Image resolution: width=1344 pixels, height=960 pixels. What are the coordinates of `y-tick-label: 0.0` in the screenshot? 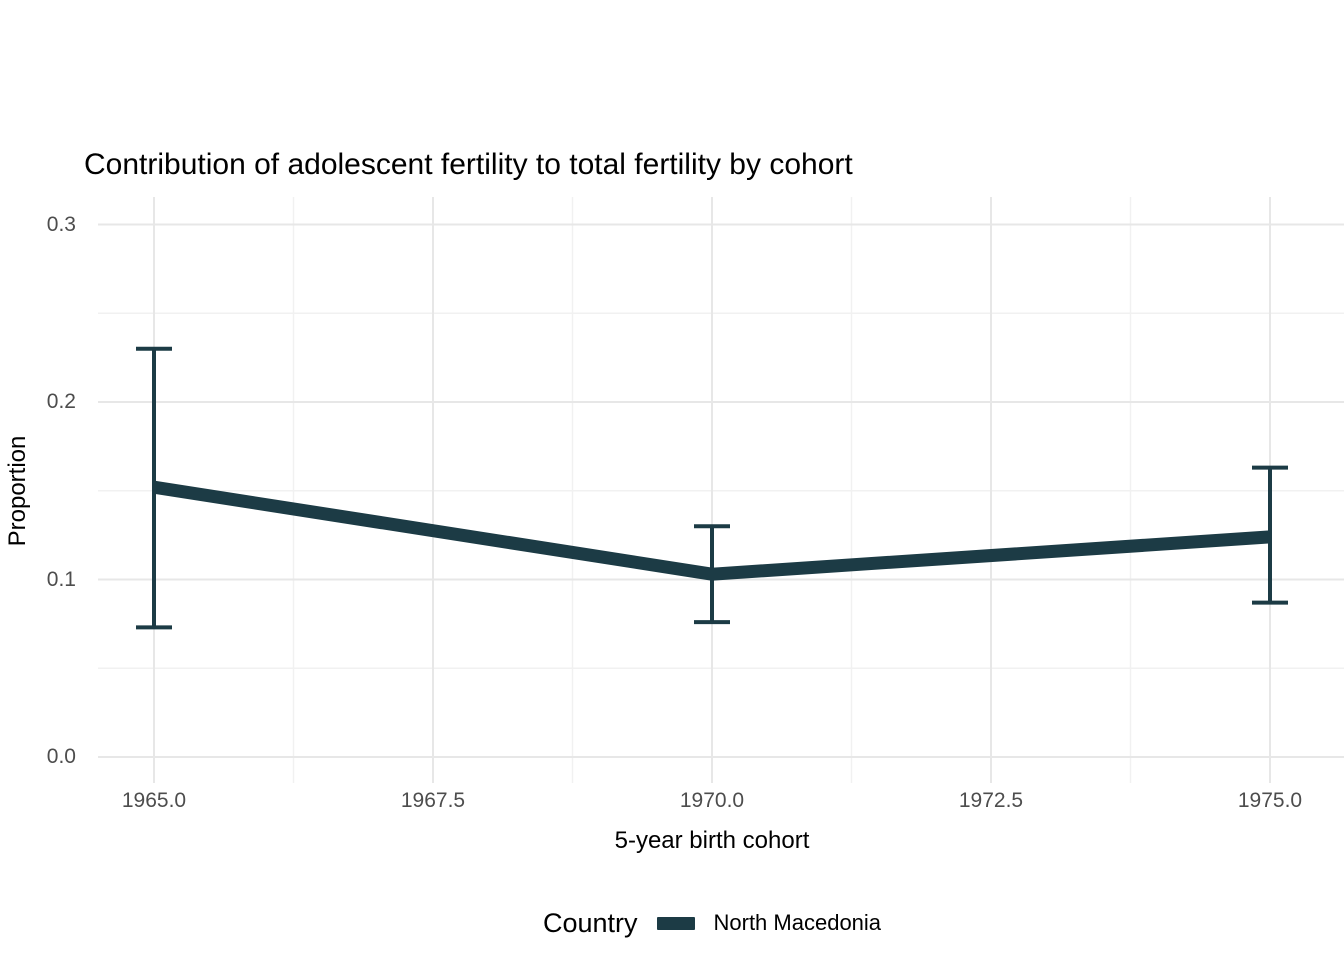 It's located at (61, 756).